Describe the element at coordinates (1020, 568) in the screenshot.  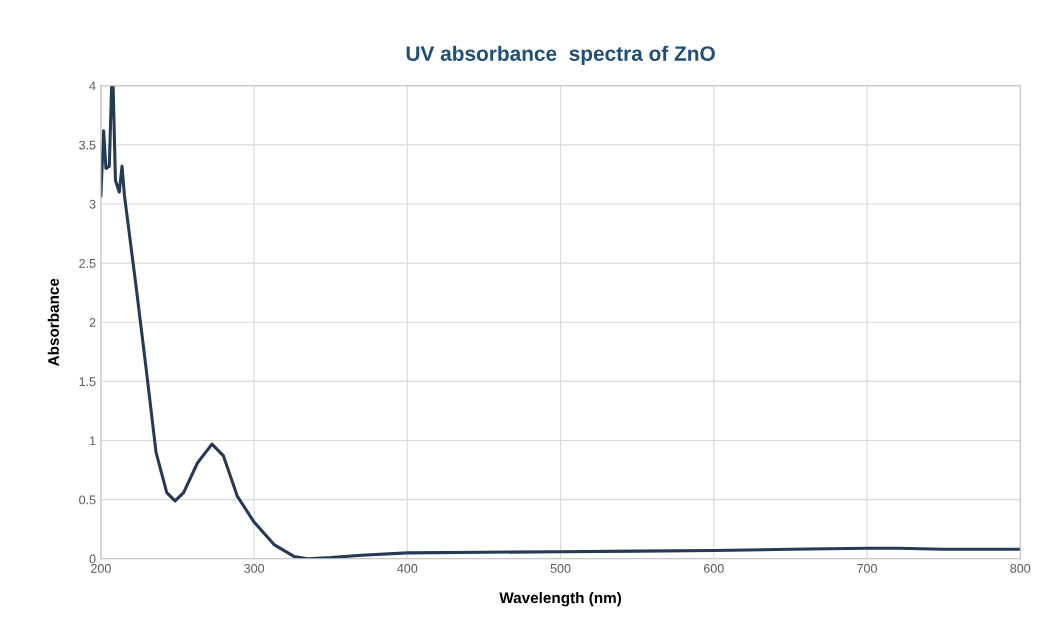
I see `x-tick-label: 800` at that location.